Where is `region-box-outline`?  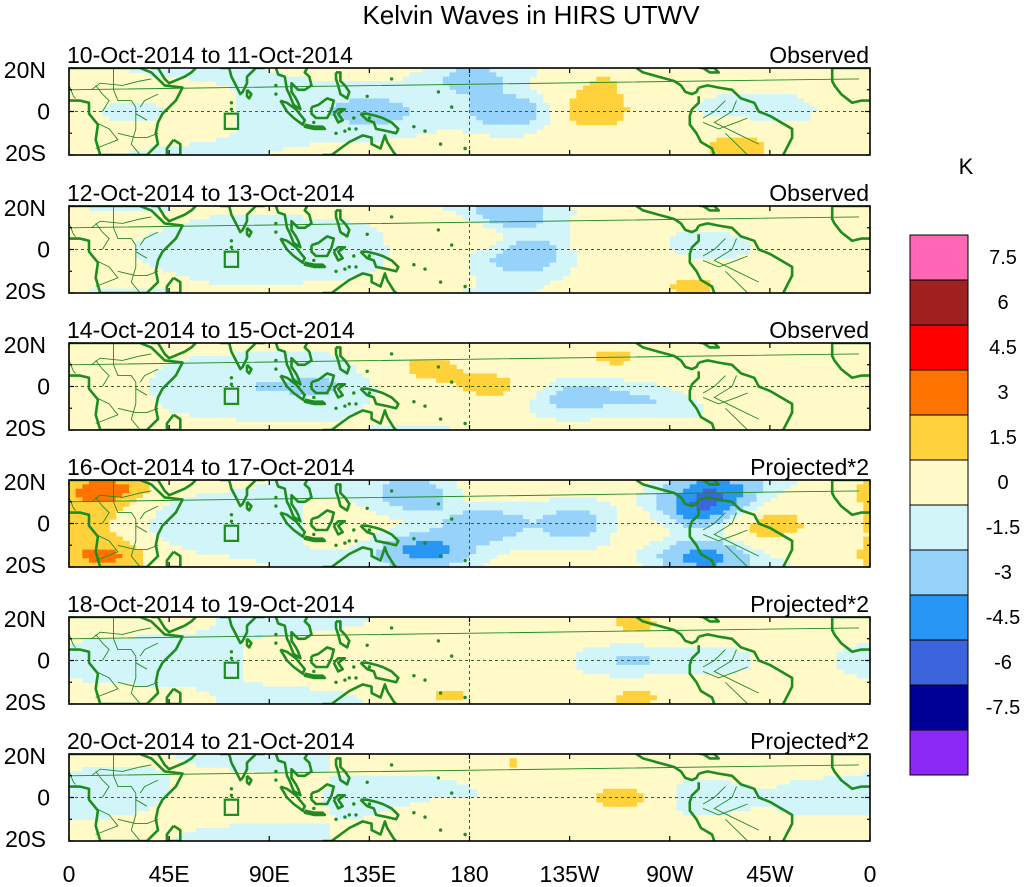 region-box-outline is located at coordinates (231, 121).